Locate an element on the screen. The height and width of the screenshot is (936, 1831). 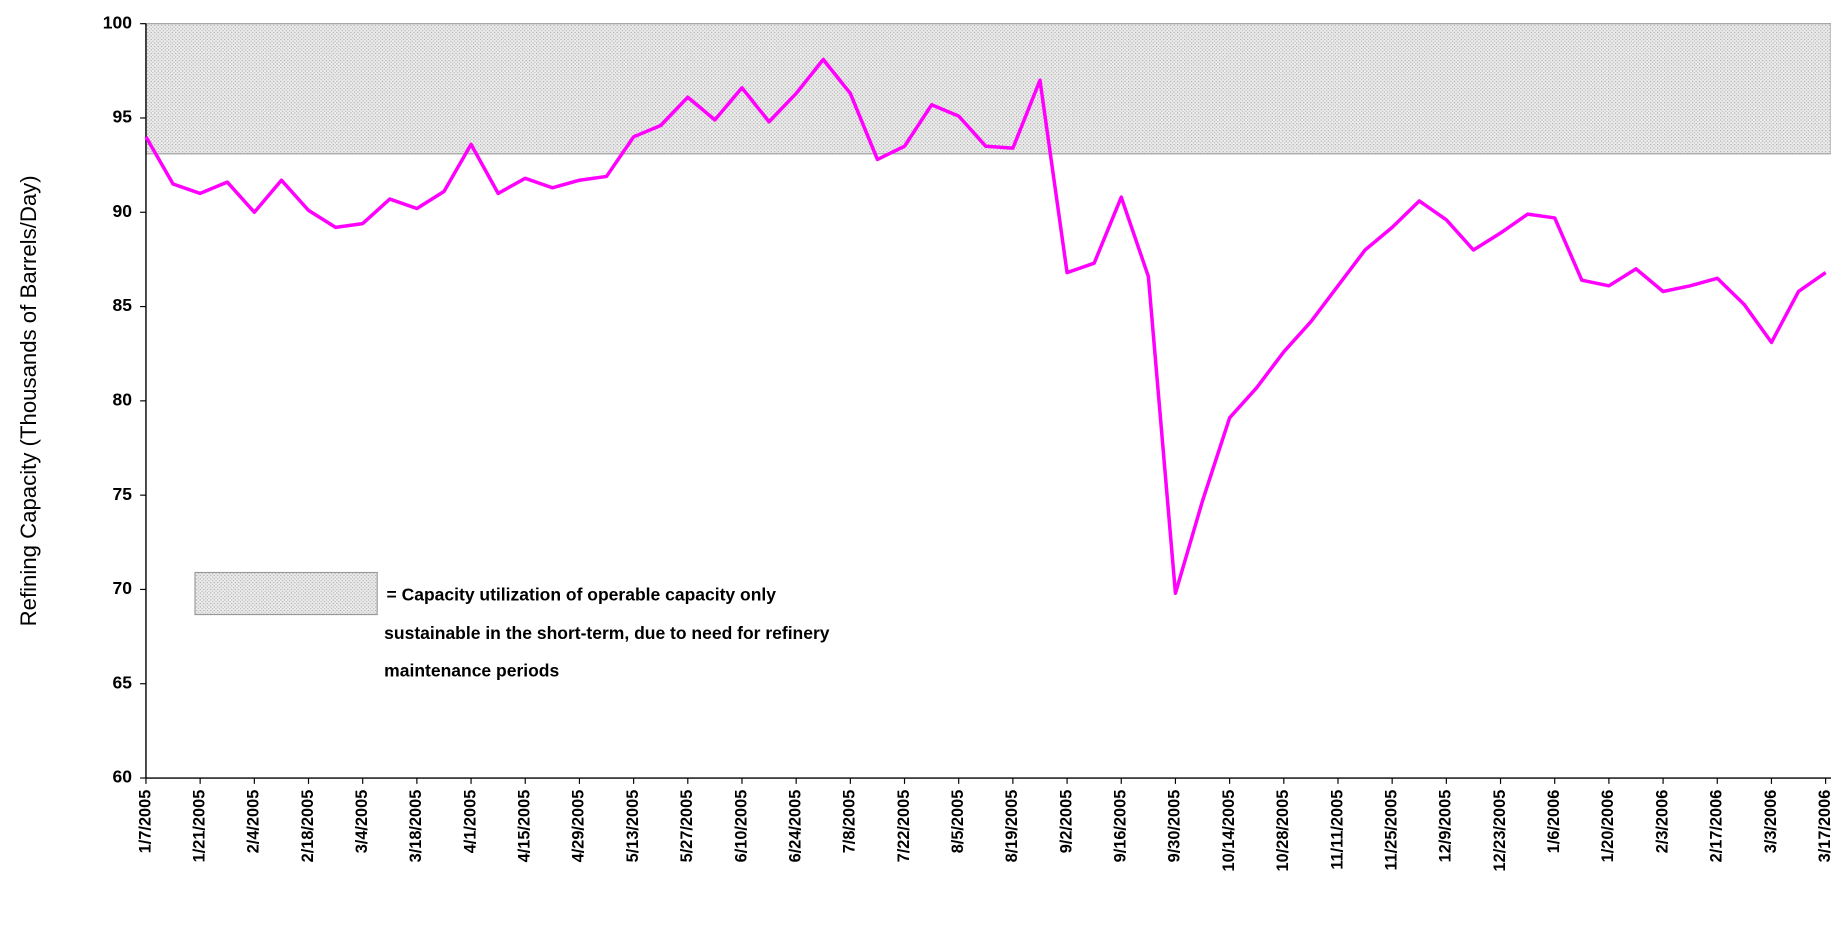
x-tick-label: 10/28/2005 is located at coordinates (1283, 831).